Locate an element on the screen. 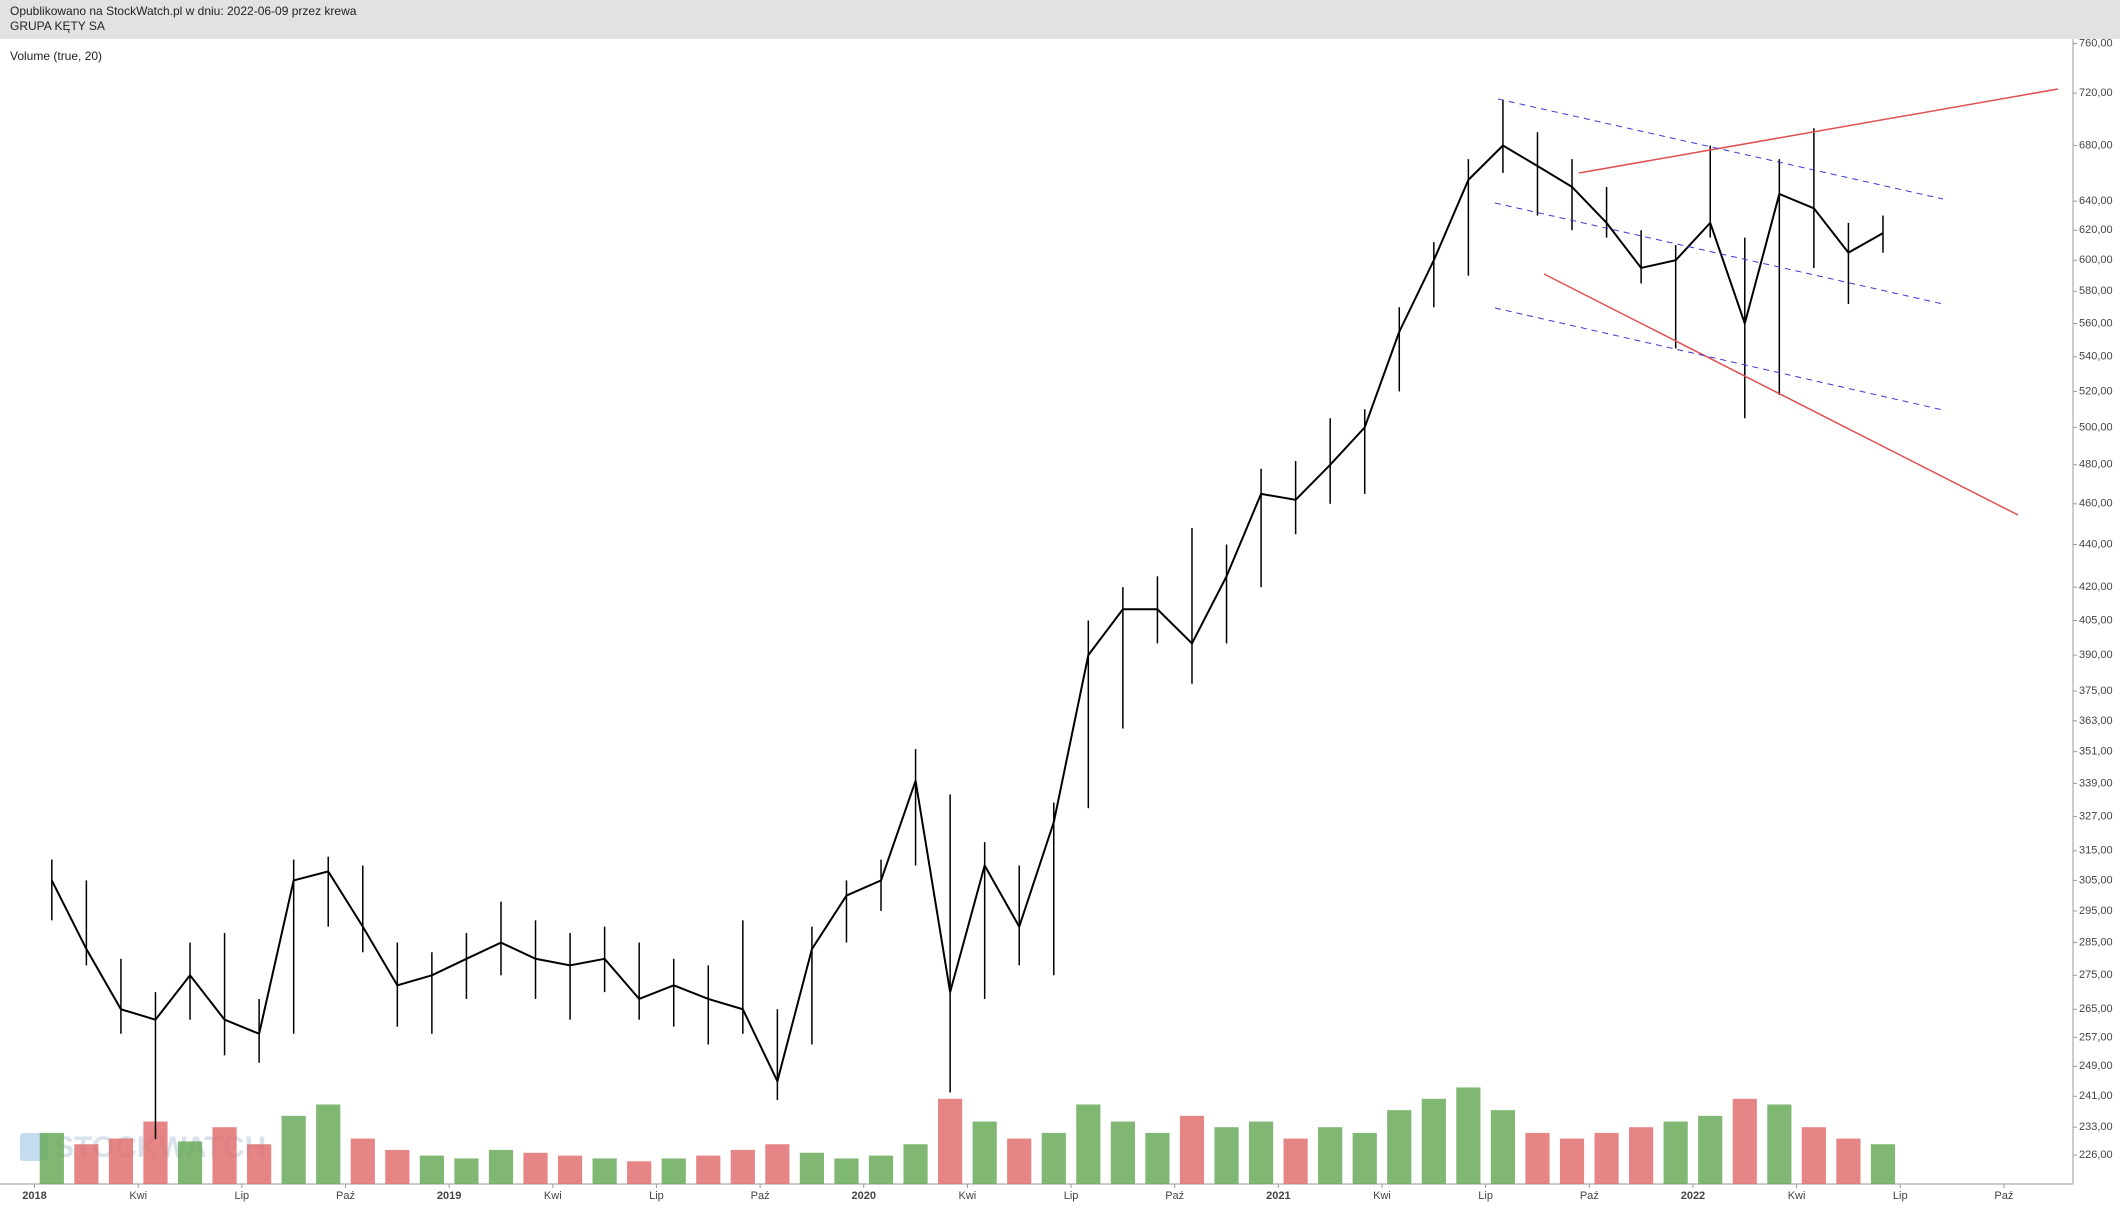 This screenshot has height=1205, width=2120. x-tick-label: 2022 is located at coordinates (1693, 1196).